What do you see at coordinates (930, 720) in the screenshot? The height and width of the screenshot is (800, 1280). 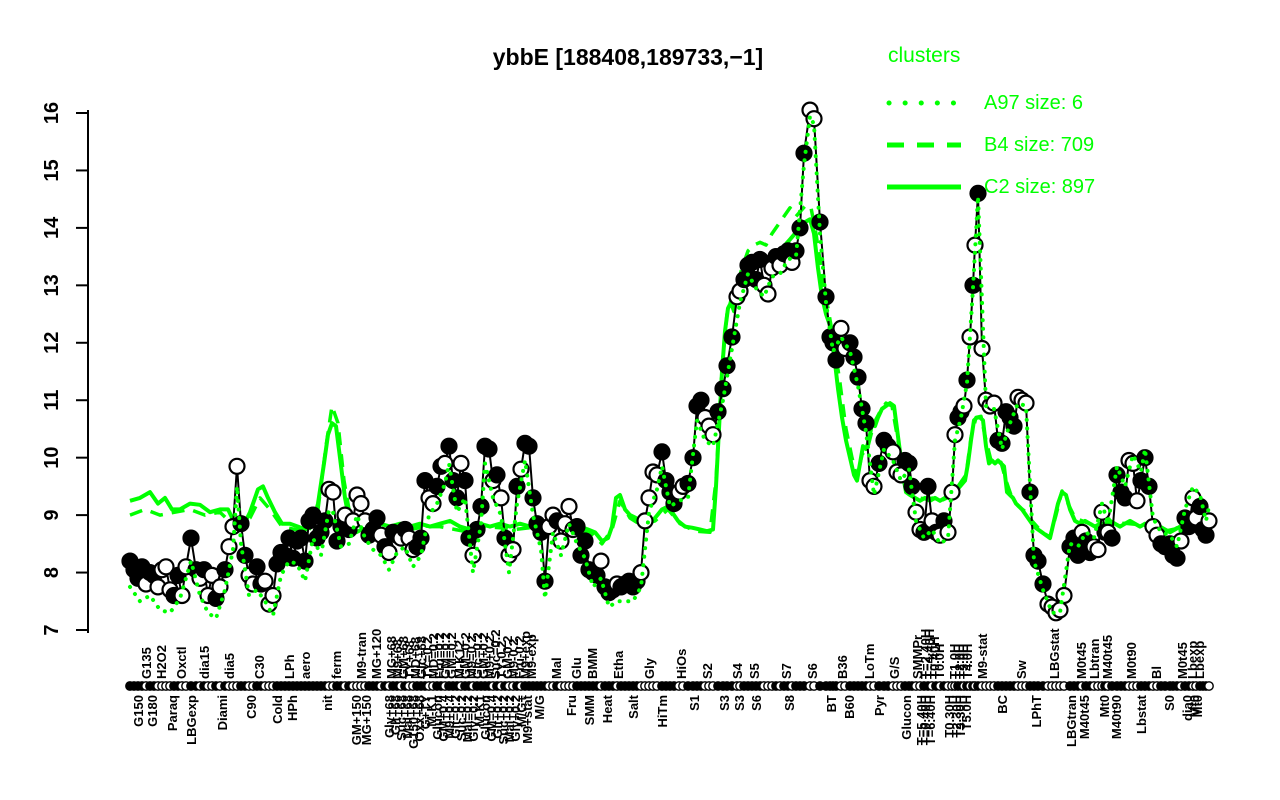 I see `x-axis-label: T=6.40H` at bounding box center [930, 720].